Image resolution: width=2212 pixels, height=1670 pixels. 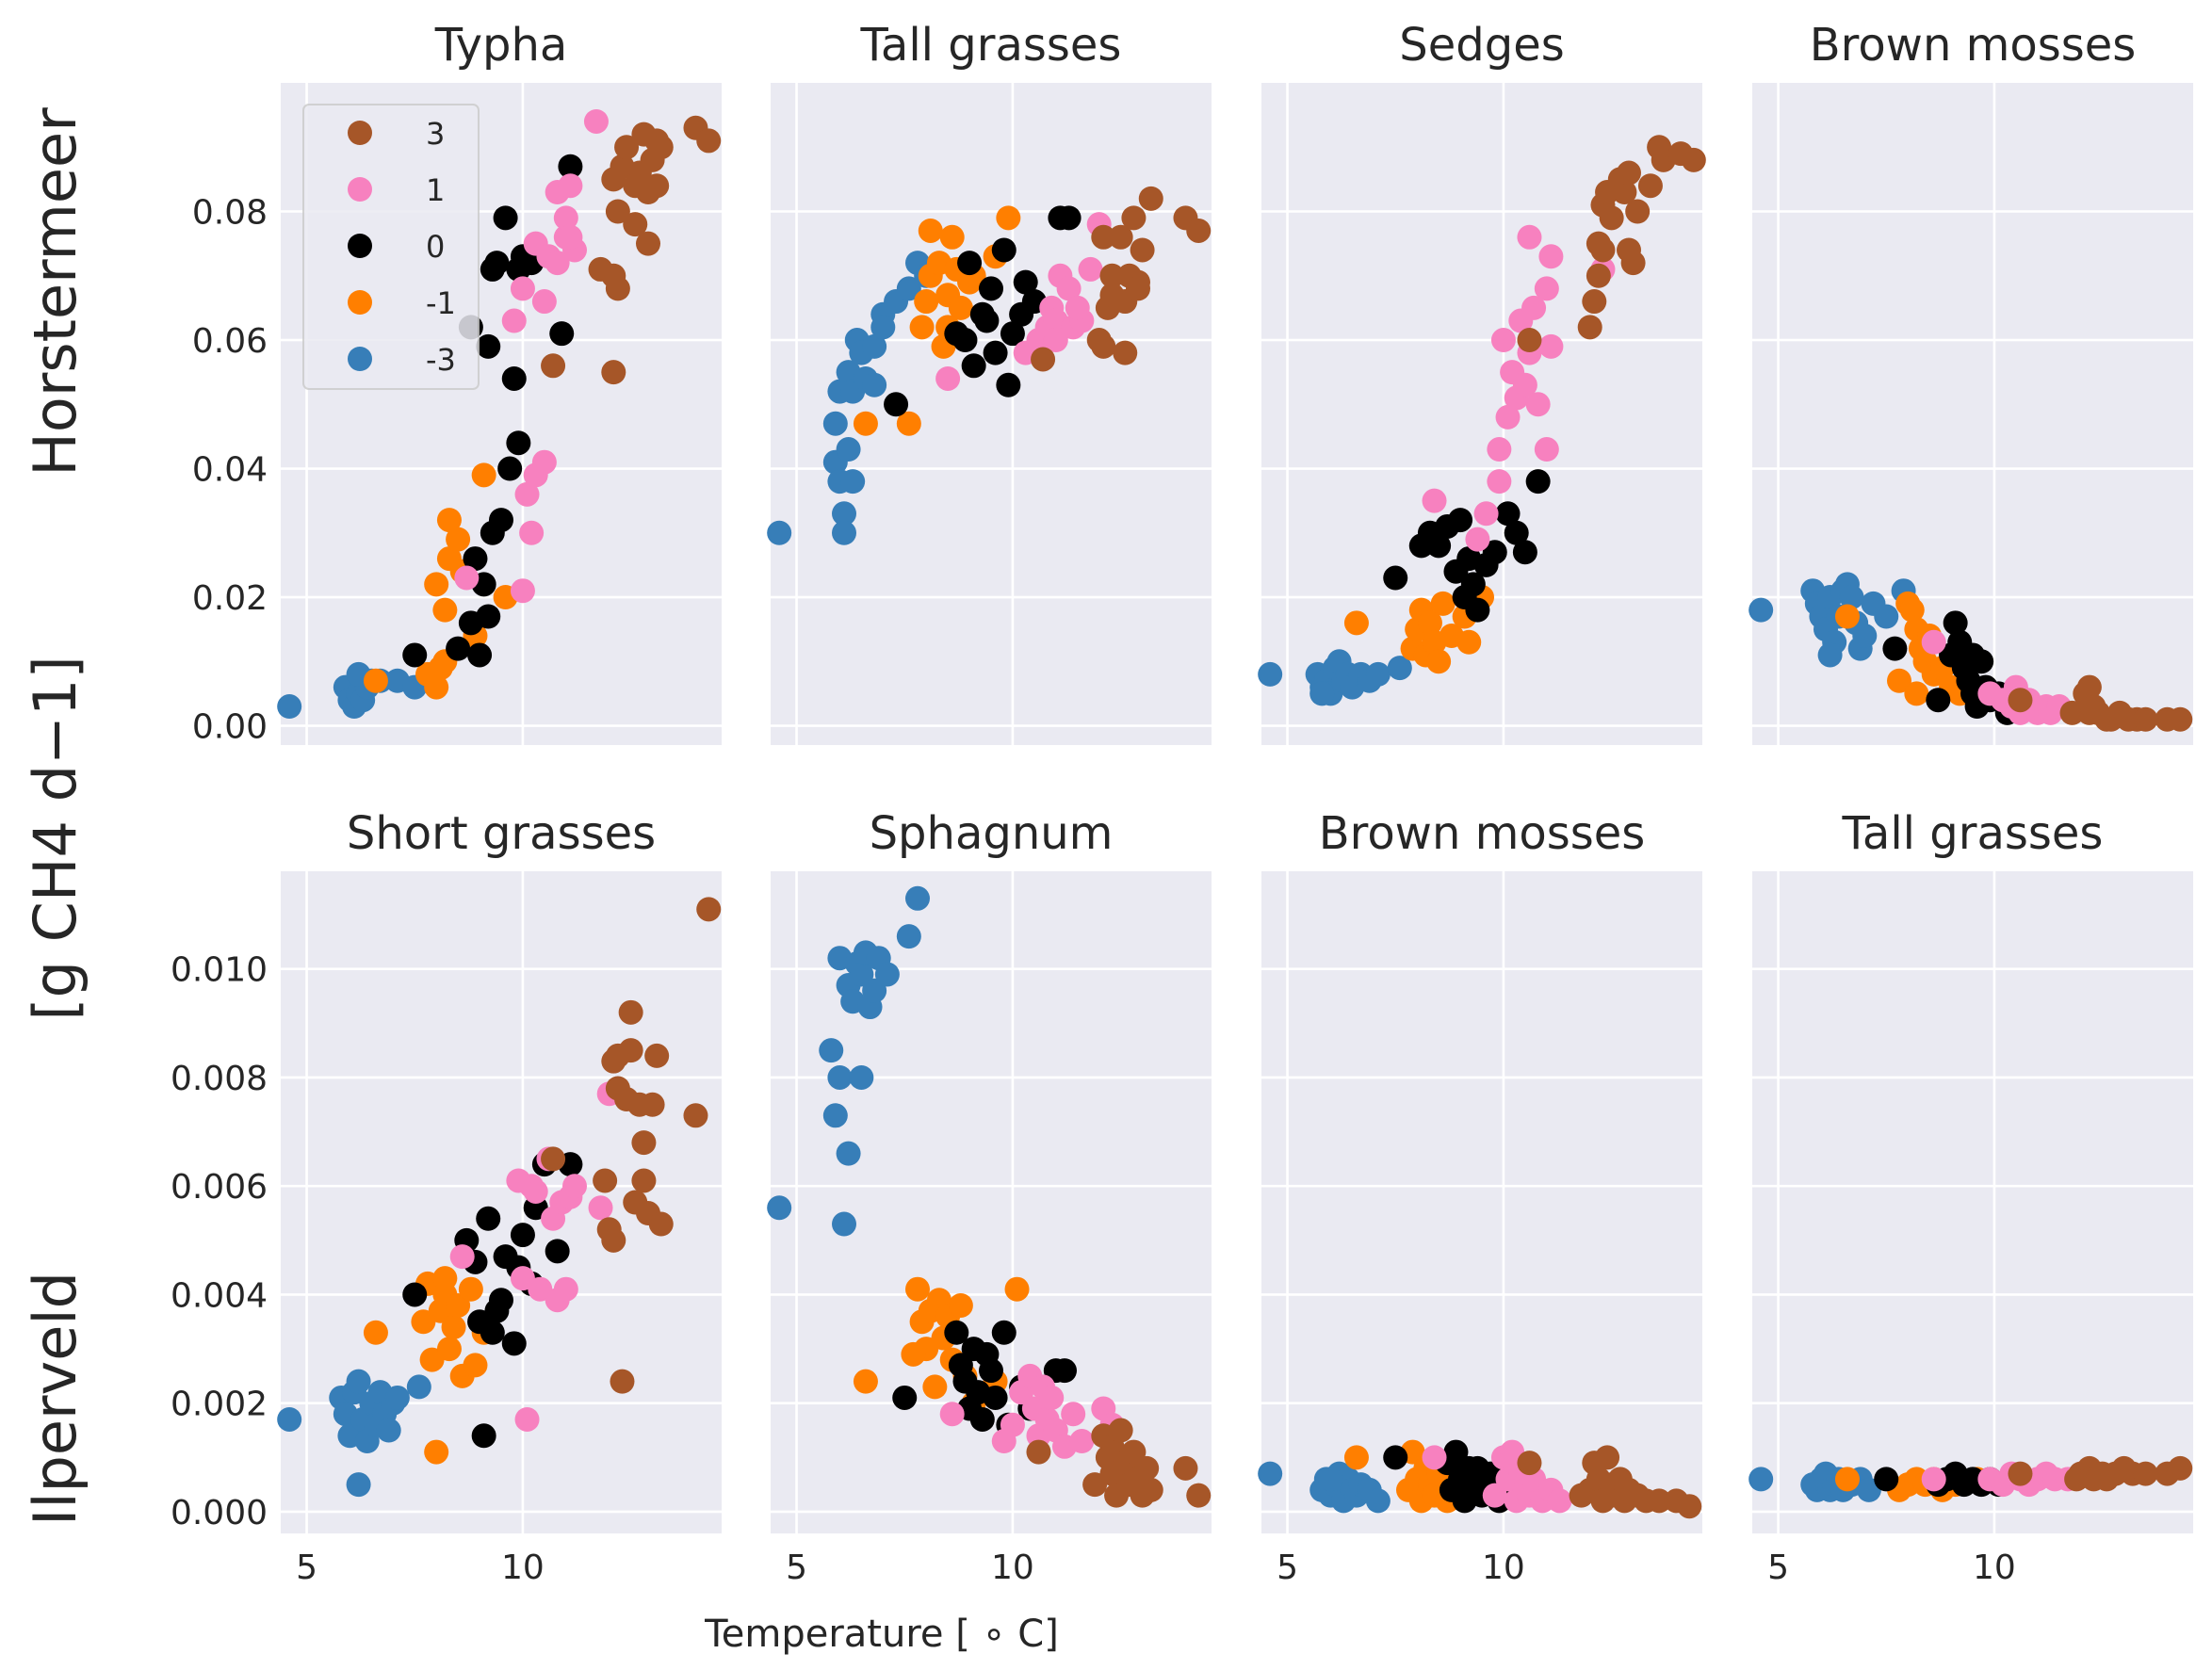 What do you see at coordinates (360, 133) in the screenshot?
I see `legend-marker` at bounding box center [360, 133].